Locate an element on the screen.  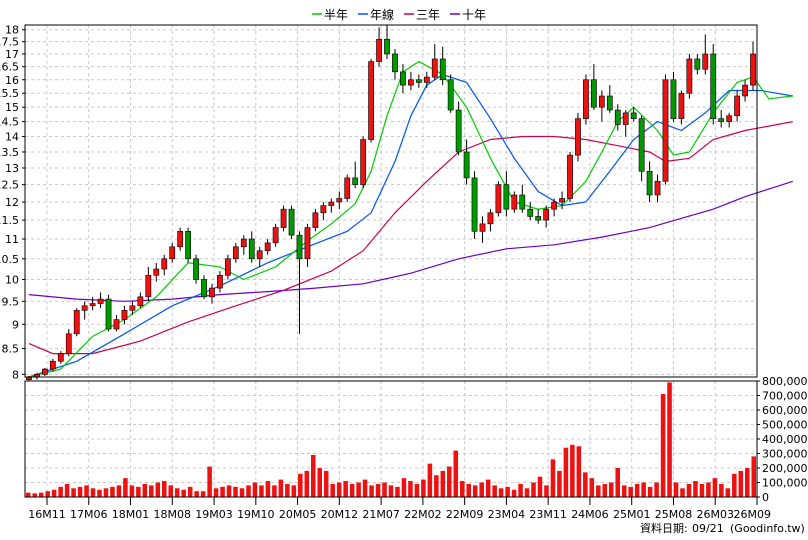
x-tick-label: 17M06 is located at coordinates (89, 514).